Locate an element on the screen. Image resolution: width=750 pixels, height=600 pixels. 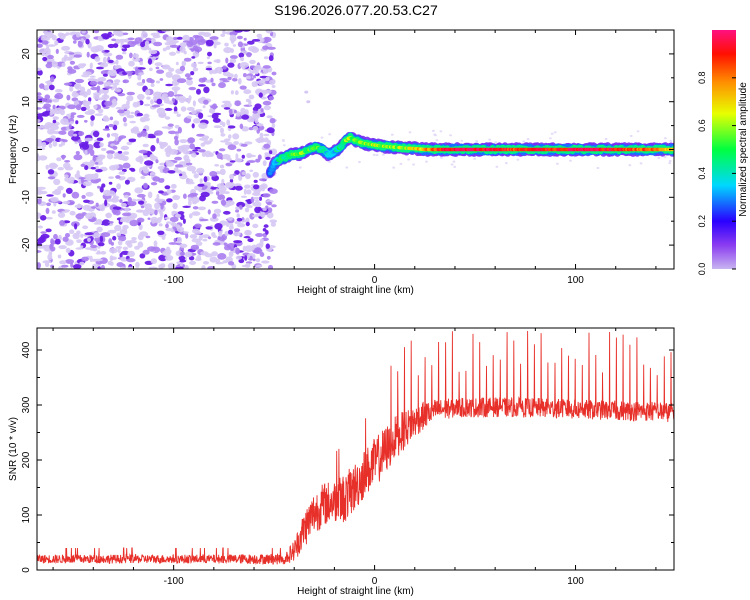
chart-title: S196.2026.077.20.53.C27 is located at coordinates (356, 10).